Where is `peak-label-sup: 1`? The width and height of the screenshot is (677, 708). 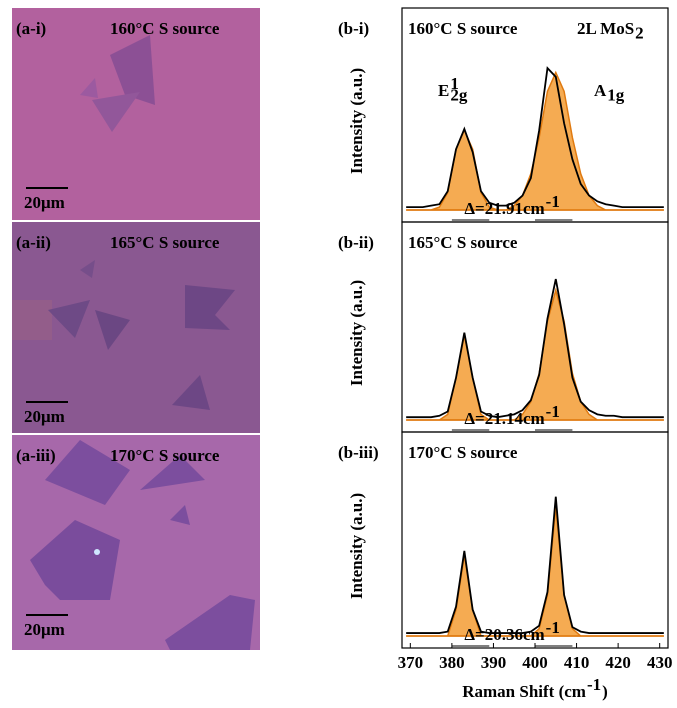
peak-label-sup: 1 is located at coordinates (454, 83).